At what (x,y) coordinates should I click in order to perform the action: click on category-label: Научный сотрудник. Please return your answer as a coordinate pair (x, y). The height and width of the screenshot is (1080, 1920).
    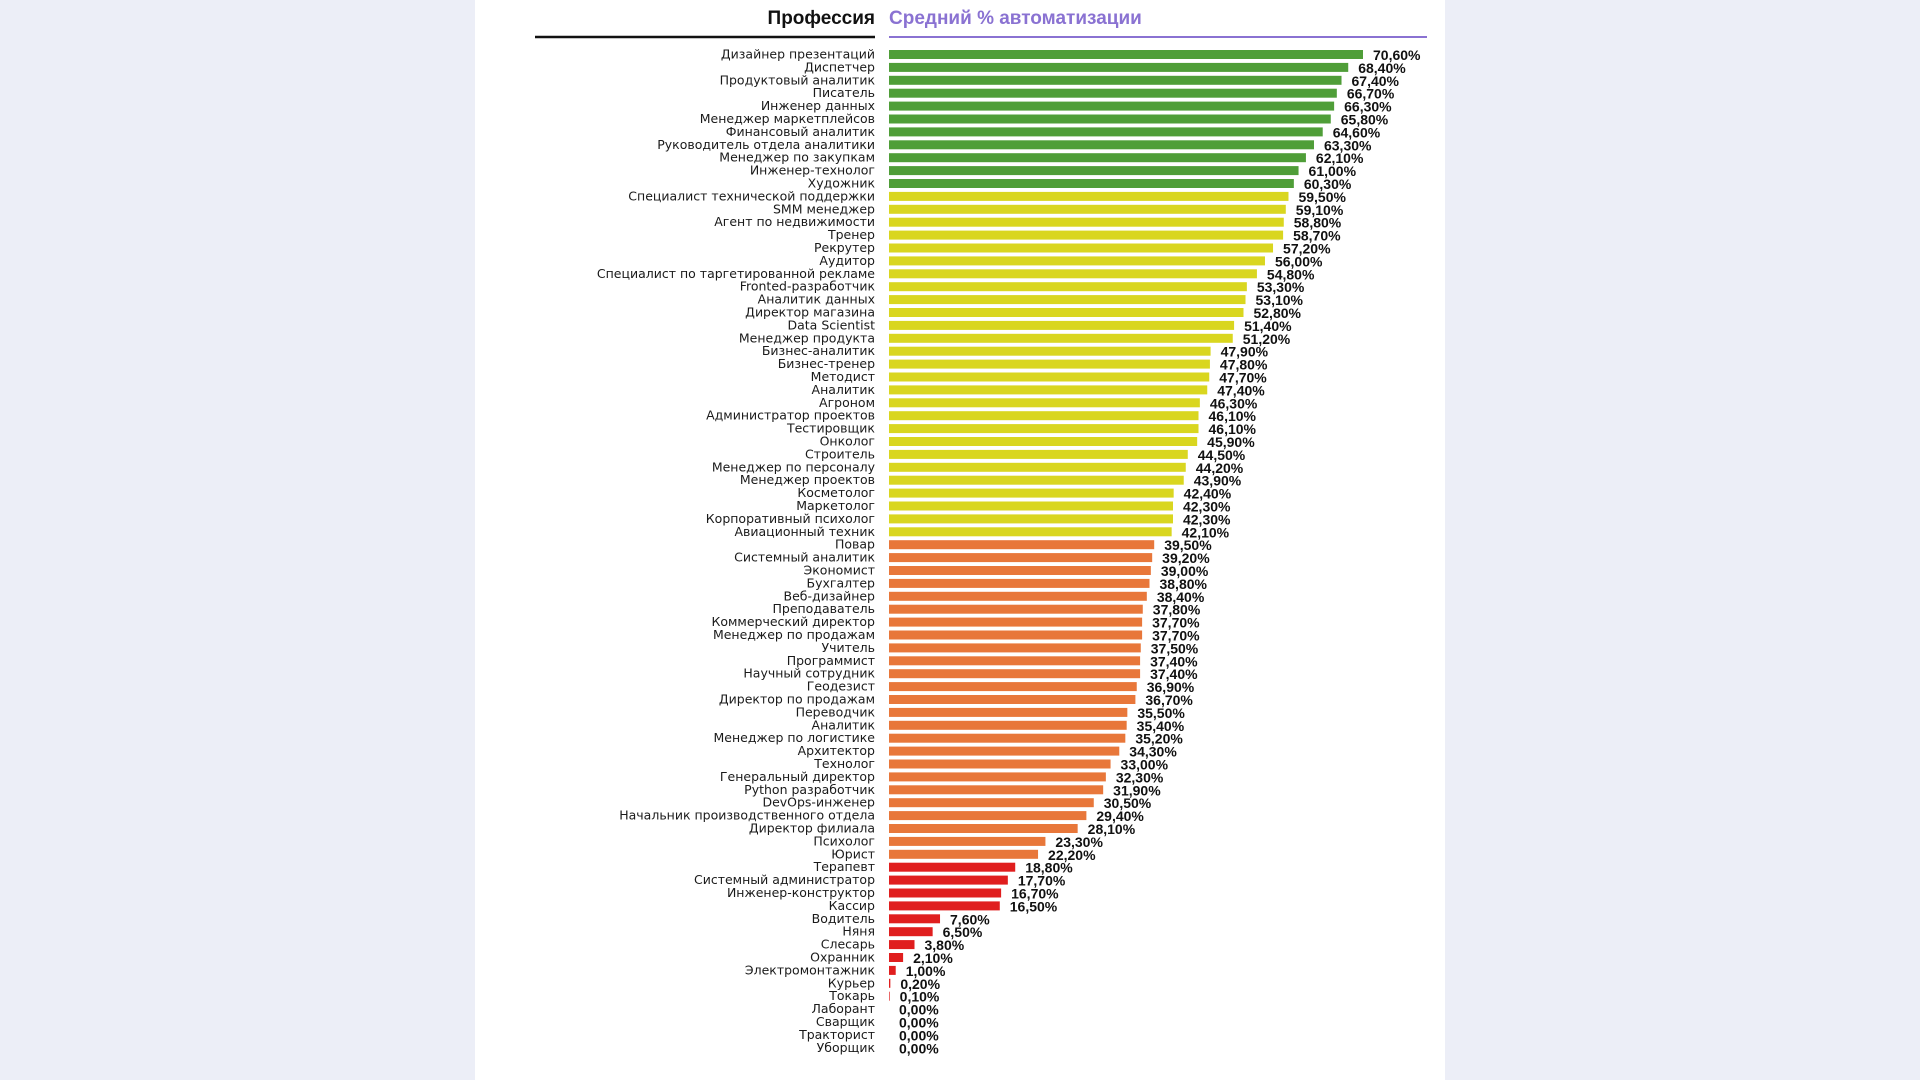
    Looking at the image, I should click on (809, 673).